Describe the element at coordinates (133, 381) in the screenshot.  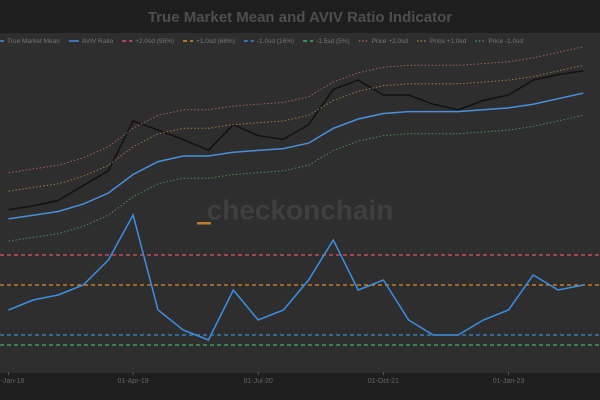
I see `x-tick-label: 01-Apr-19` at that location.